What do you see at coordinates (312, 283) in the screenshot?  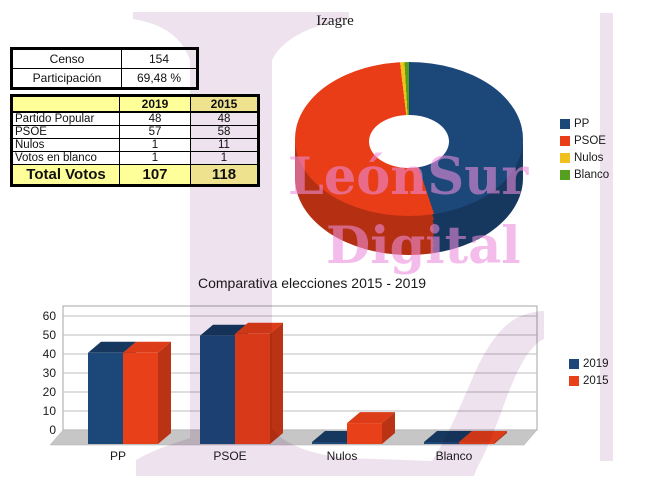 I see `bar-chart-title: Comparativa elecciones 2015 - 2019` at bounding box center [312, 283].